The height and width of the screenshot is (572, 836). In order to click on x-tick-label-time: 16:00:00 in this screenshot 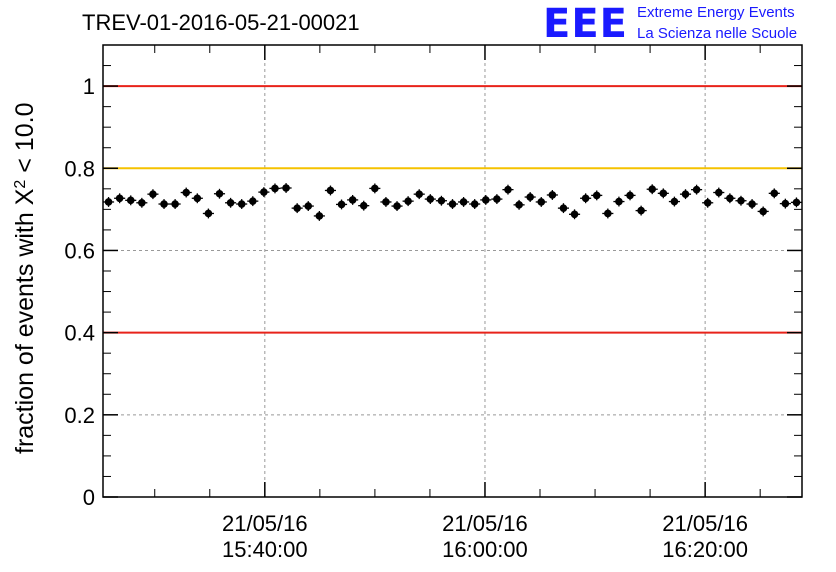, I will do `click(485, 549)`.